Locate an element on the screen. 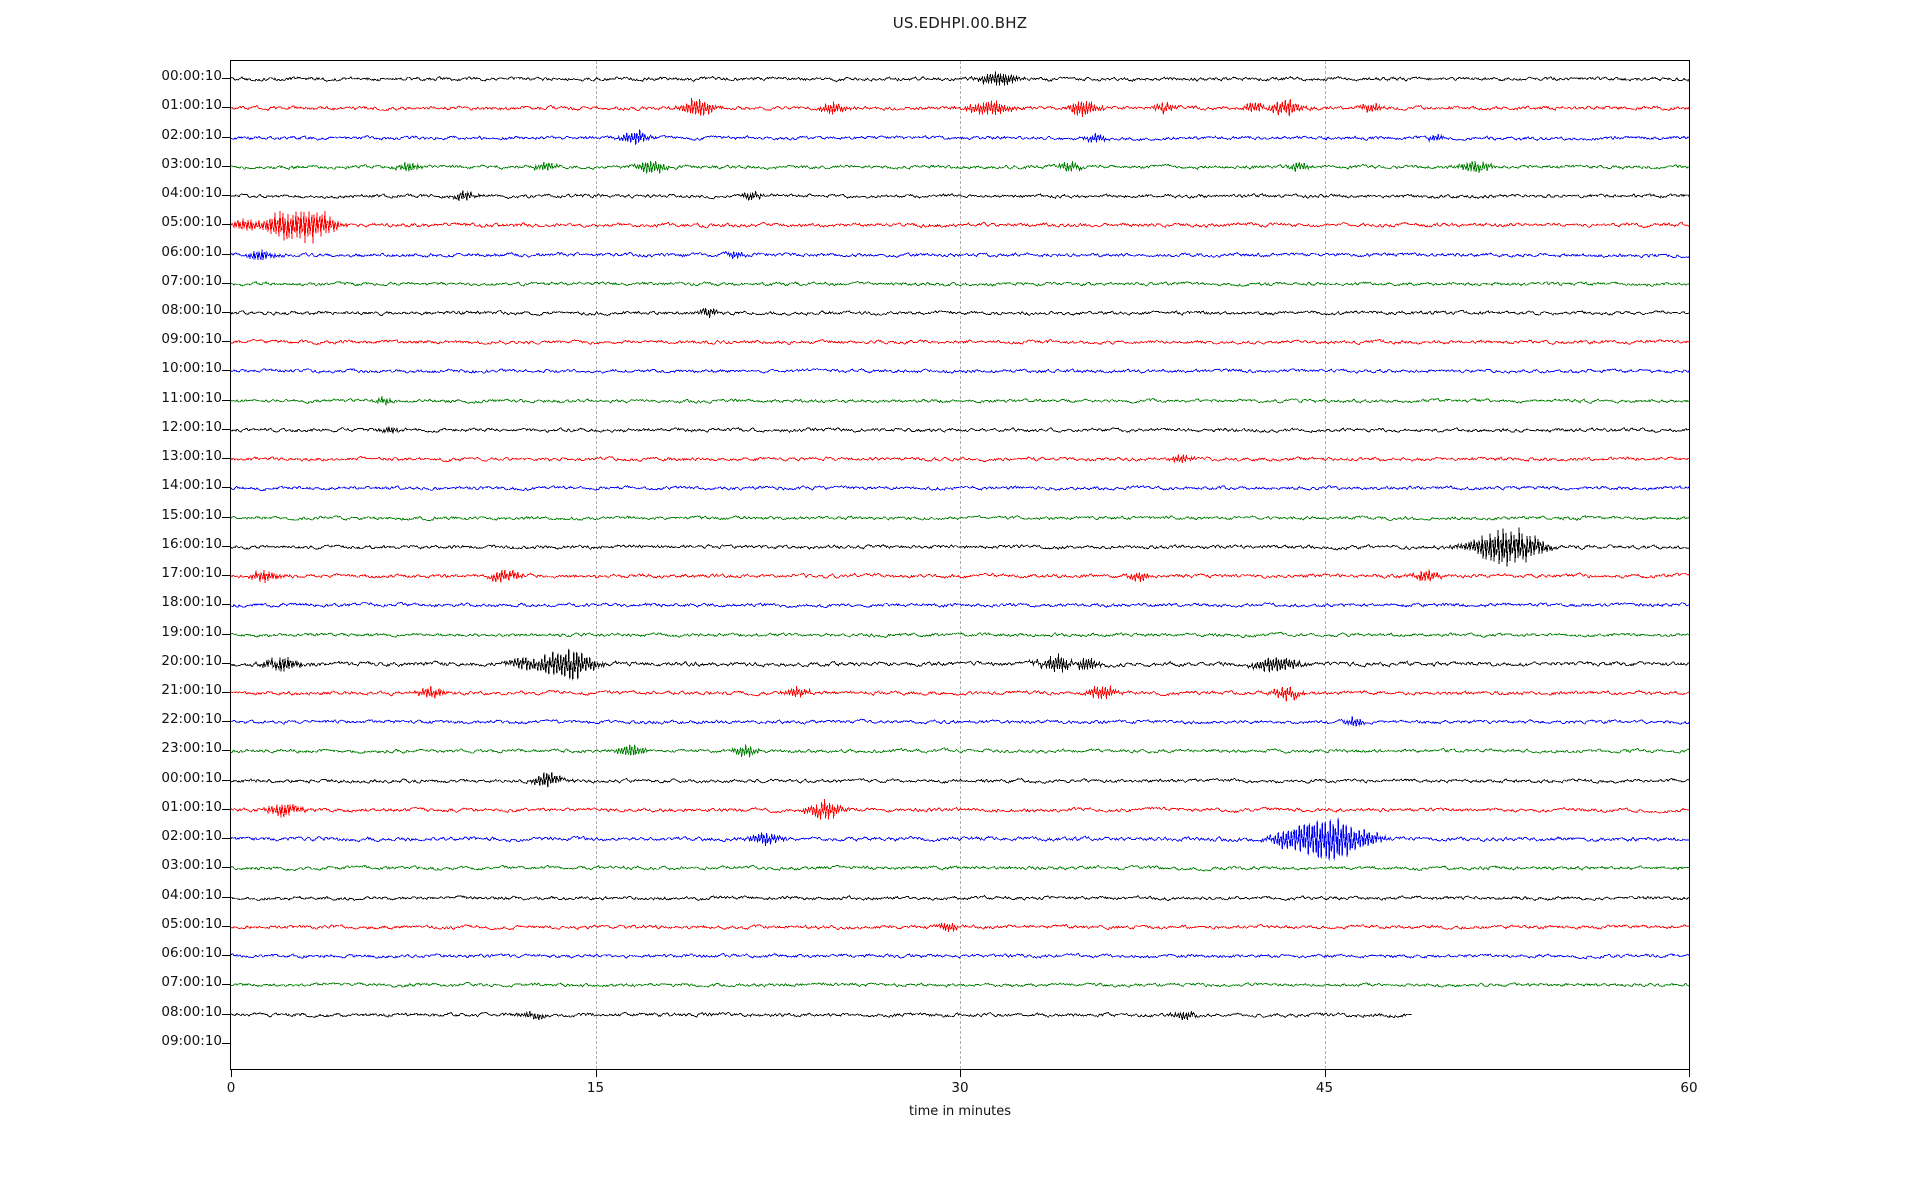 The image size is (1920, 1200). y-tick-label: 02:00:10 is located at coordinates (191, 134).